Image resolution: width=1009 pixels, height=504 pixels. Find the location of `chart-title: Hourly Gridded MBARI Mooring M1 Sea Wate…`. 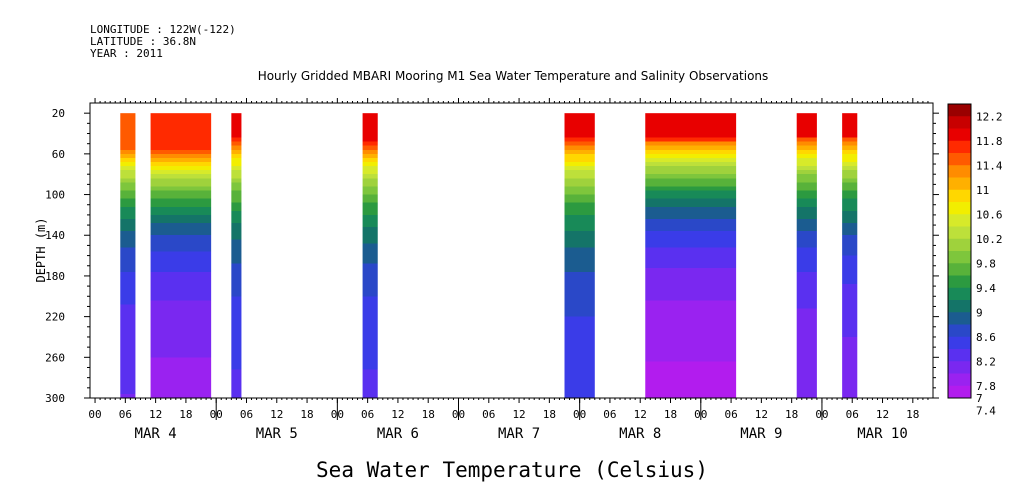

chart-title: Hourly Gridded MBARI Mooring M1 Sea Wate… is located at coordinates (513, 76).